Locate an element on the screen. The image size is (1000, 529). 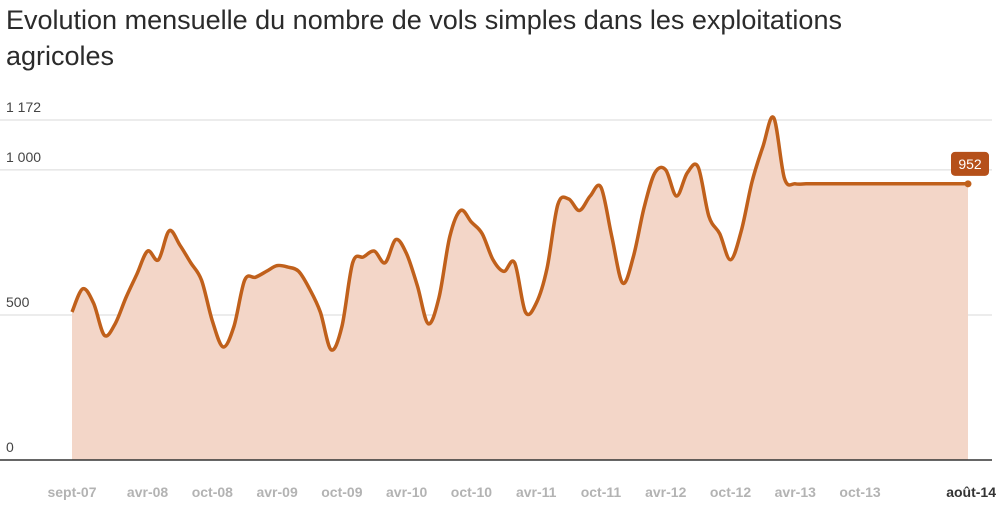
x-tick-label-5: avr-10 is located at coordinates (406, 492).